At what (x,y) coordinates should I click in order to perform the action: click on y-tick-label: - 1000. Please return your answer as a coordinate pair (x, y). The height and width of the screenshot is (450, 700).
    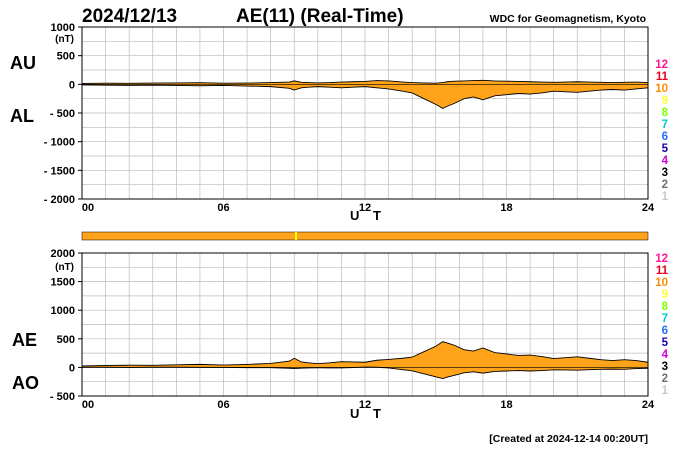
    Looking at the image, I should click on (59, 143).